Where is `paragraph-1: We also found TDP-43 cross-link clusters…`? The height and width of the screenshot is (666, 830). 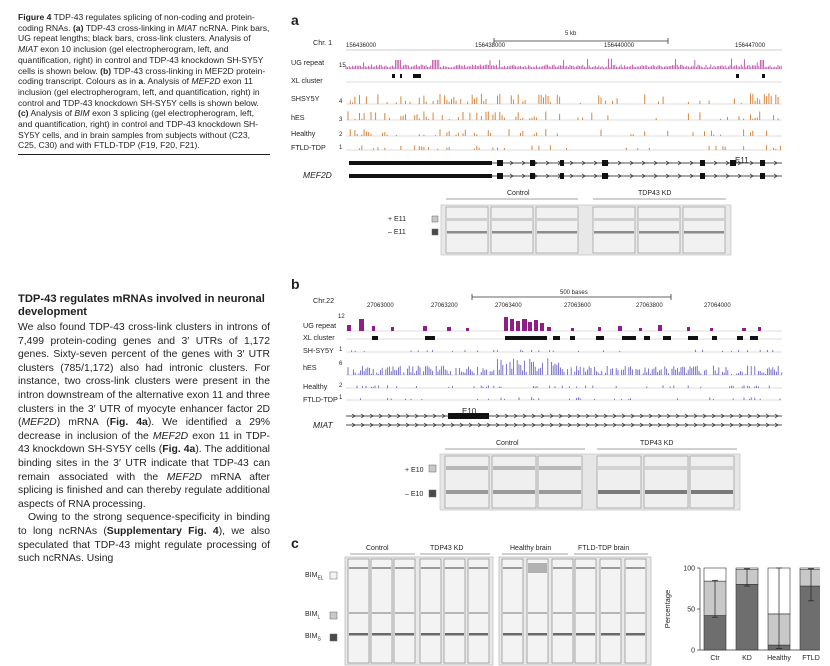
paragraph-1: We also found TDP-43 cross-link clusters… is located at coordinates (144, 416).